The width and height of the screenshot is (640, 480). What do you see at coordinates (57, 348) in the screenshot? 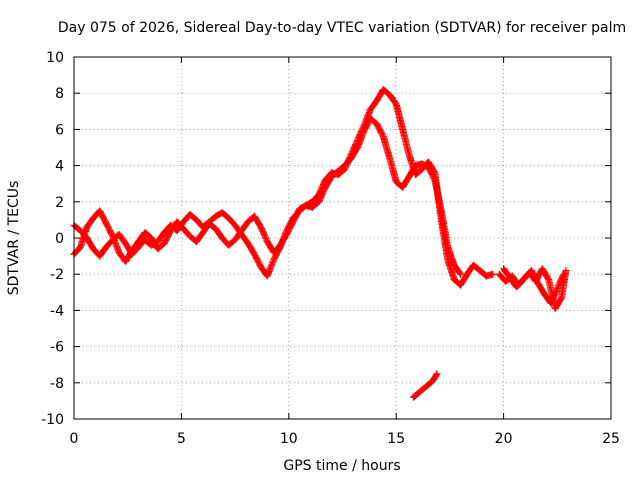
I see `y-tick-label: -6` at bounding box center [57, 348].